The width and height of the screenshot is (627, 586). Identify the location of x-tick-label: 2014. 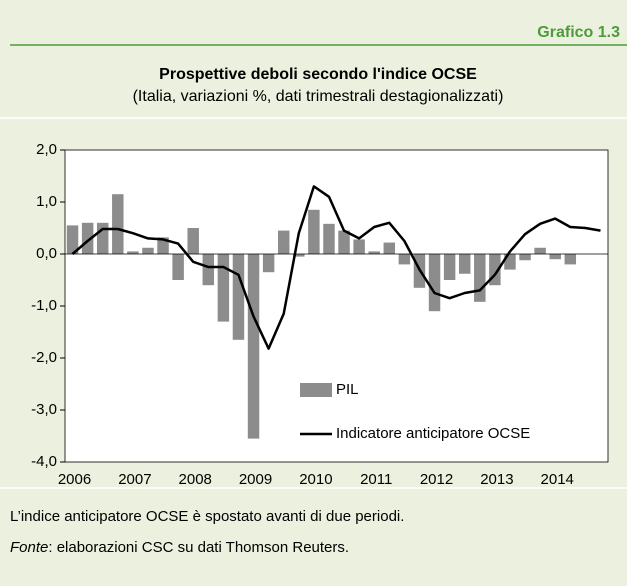
(557, 479).